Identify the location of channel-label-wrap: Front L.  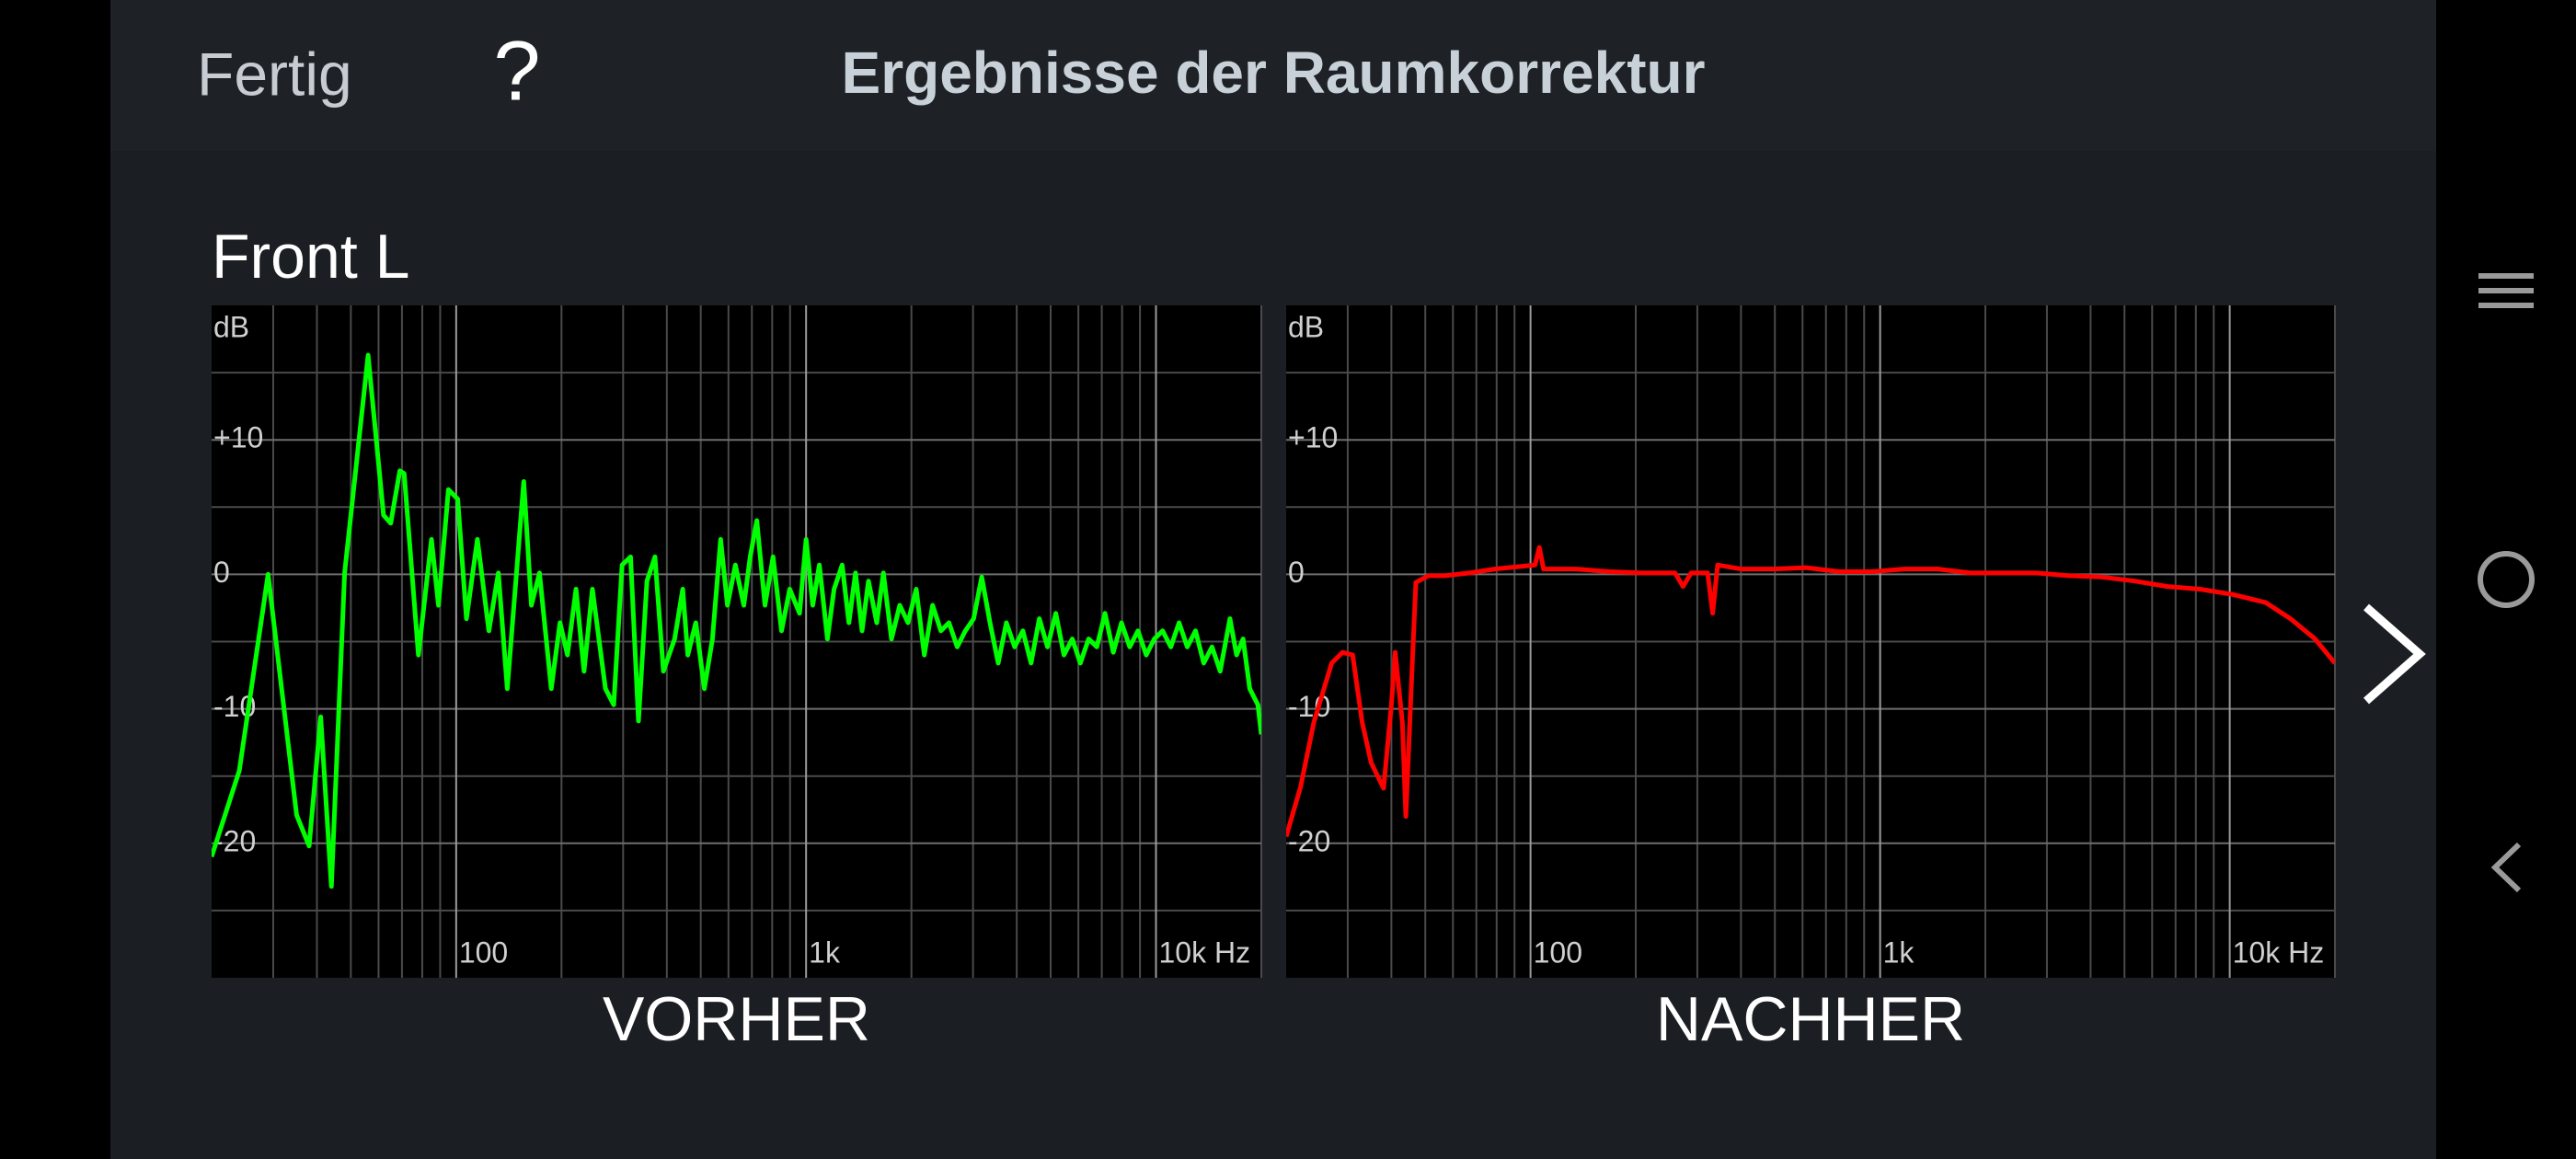
(310, 257).